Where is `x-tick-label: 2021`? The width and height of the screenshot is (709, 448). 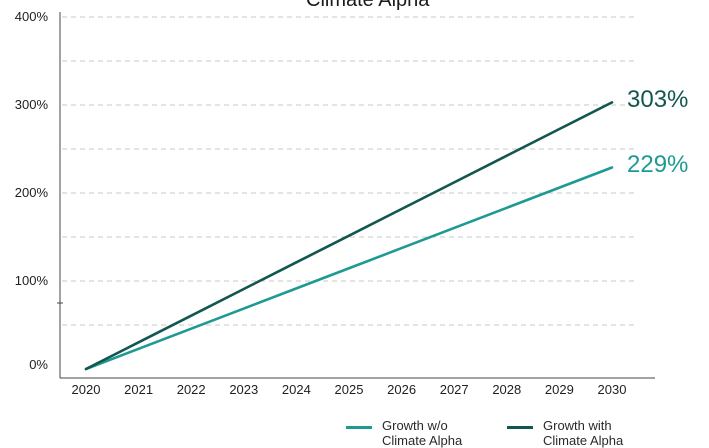 x-tick-label: 2021 is located at coordinates (139, 389).